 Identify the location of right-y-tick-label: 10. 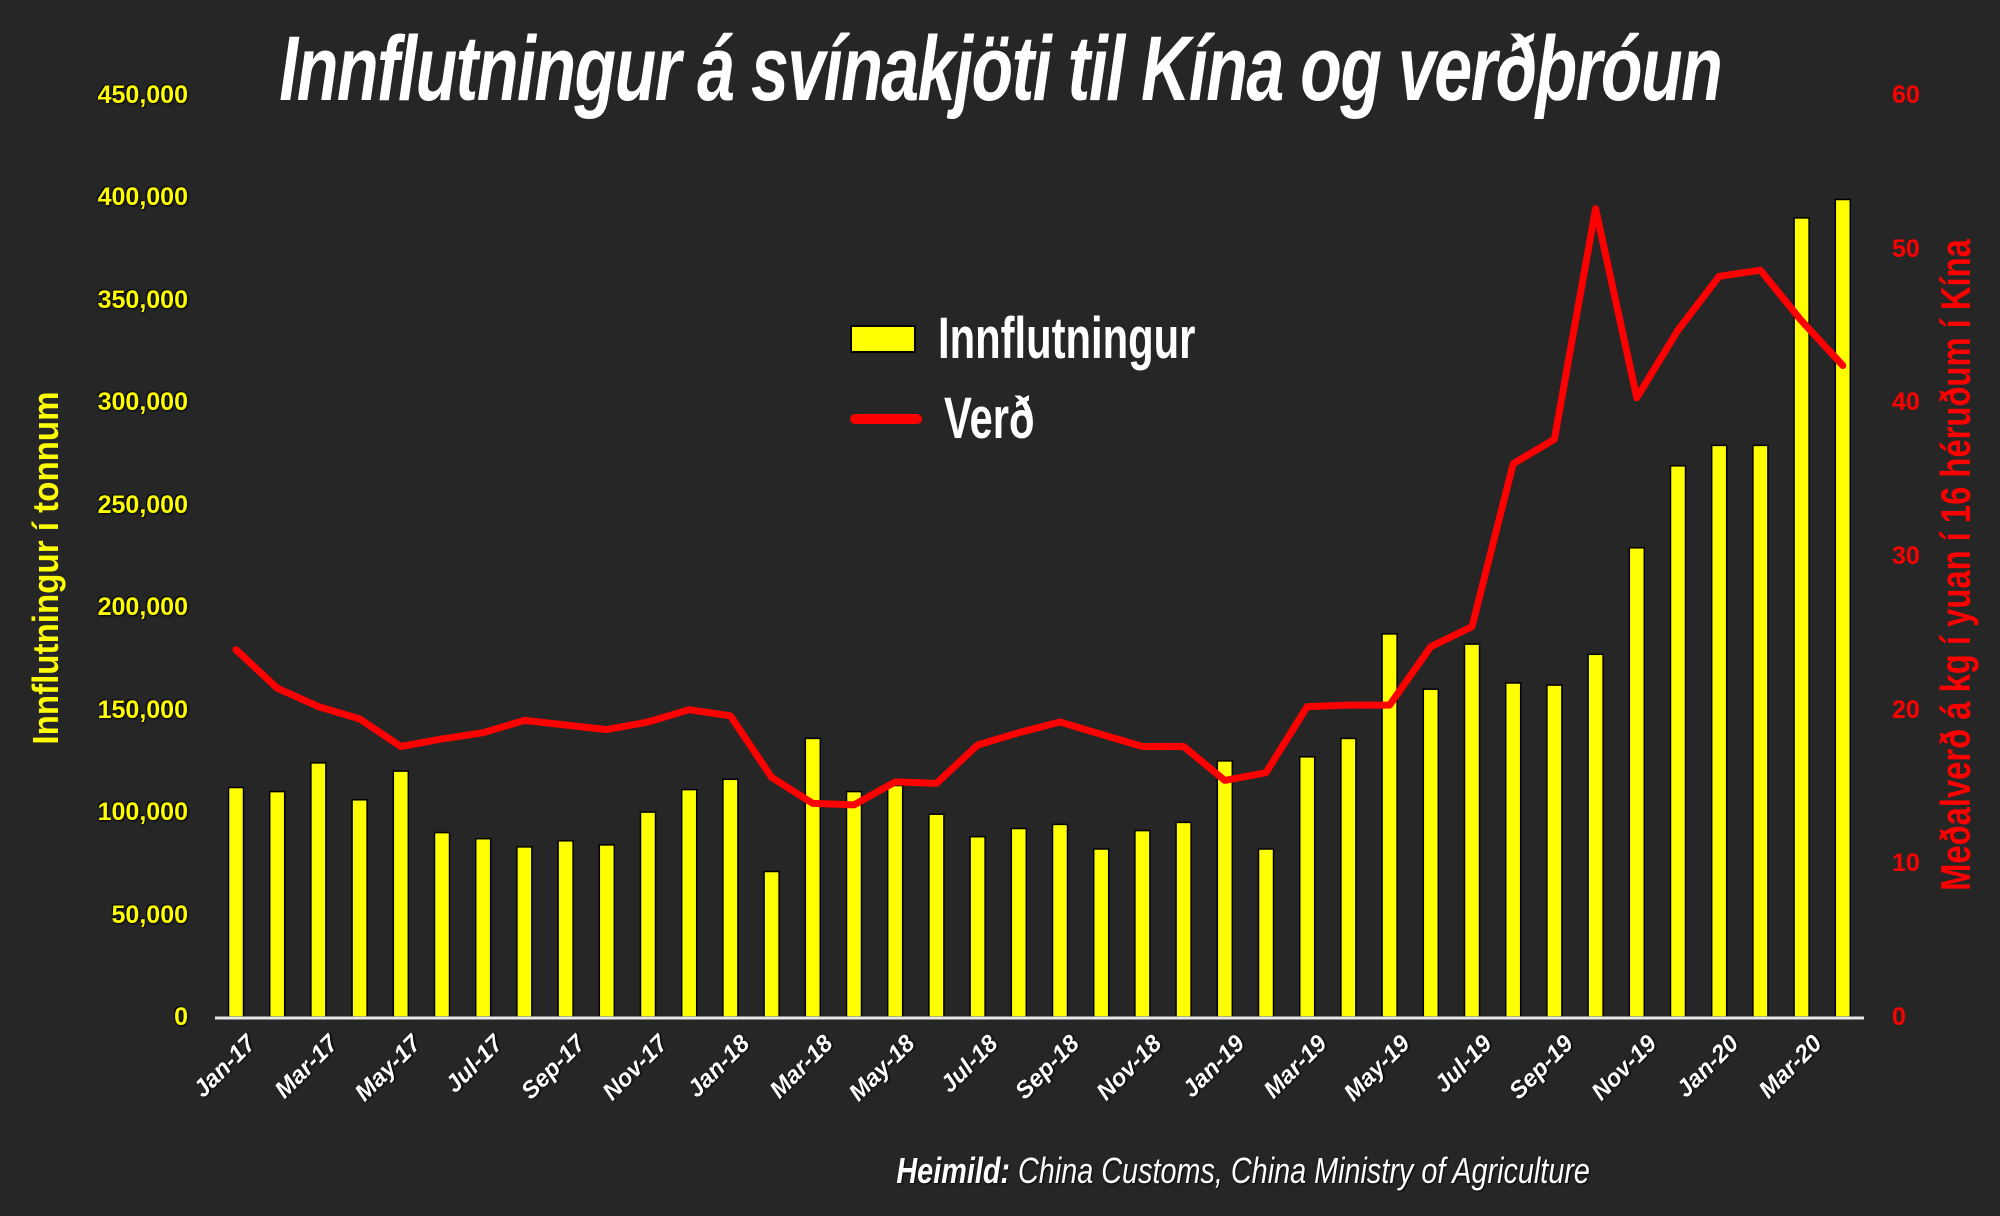
(1906, 863).